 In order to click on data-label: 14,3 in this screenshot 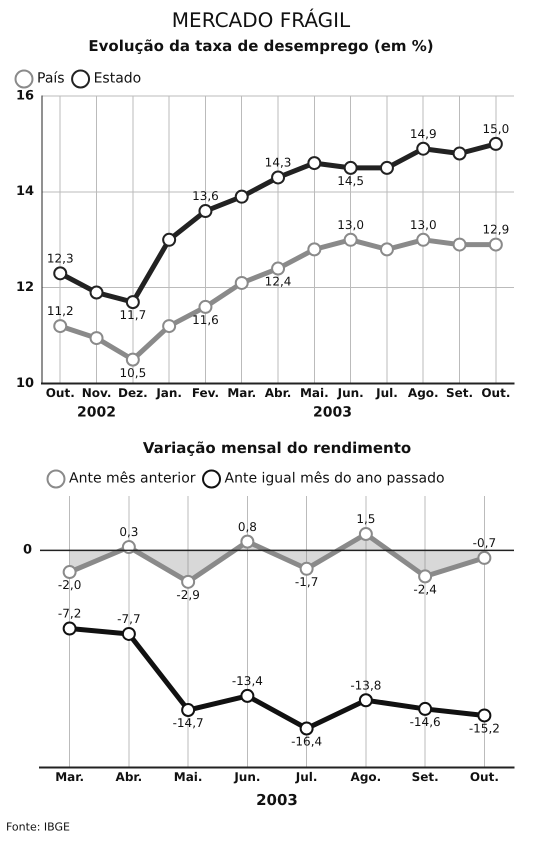, I will do `click(278, 163)`.